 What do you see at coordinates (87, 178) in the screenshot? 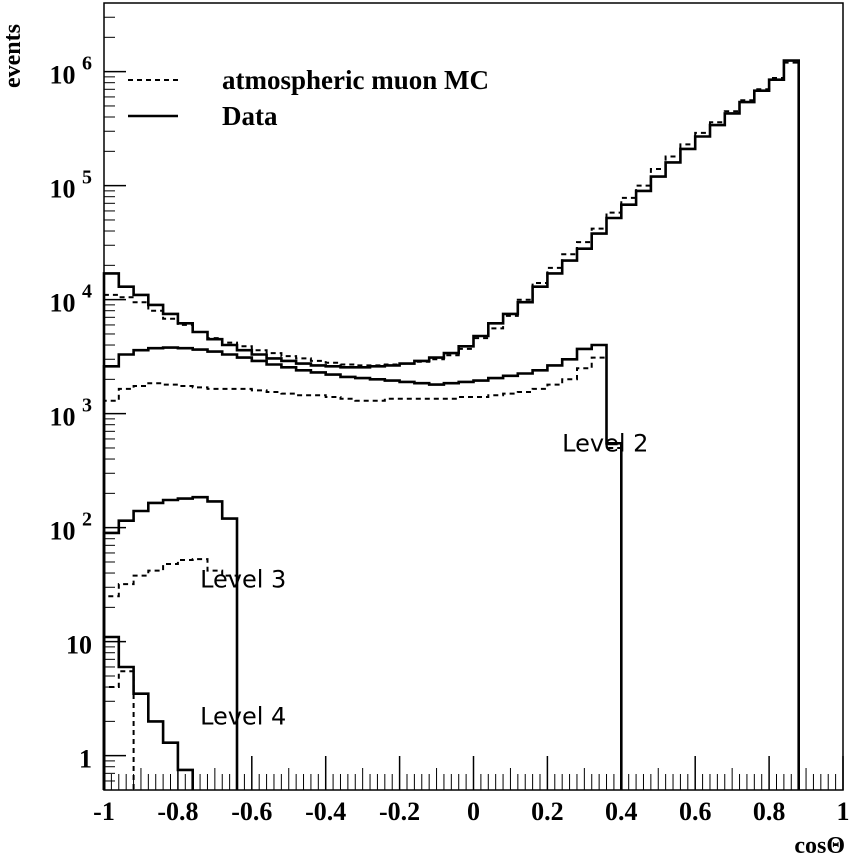
I see `y-tick-exponent: 5` at bounding box center [87, 178].